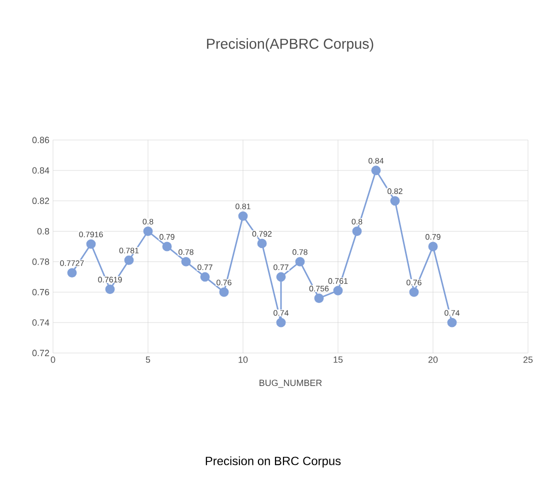 The width and height of the screenshot is (547, 488). What do you see at coordinates (338, 359) in the screenshot?
I see `x-tick-label: 15` at bounding box center [338, 359].